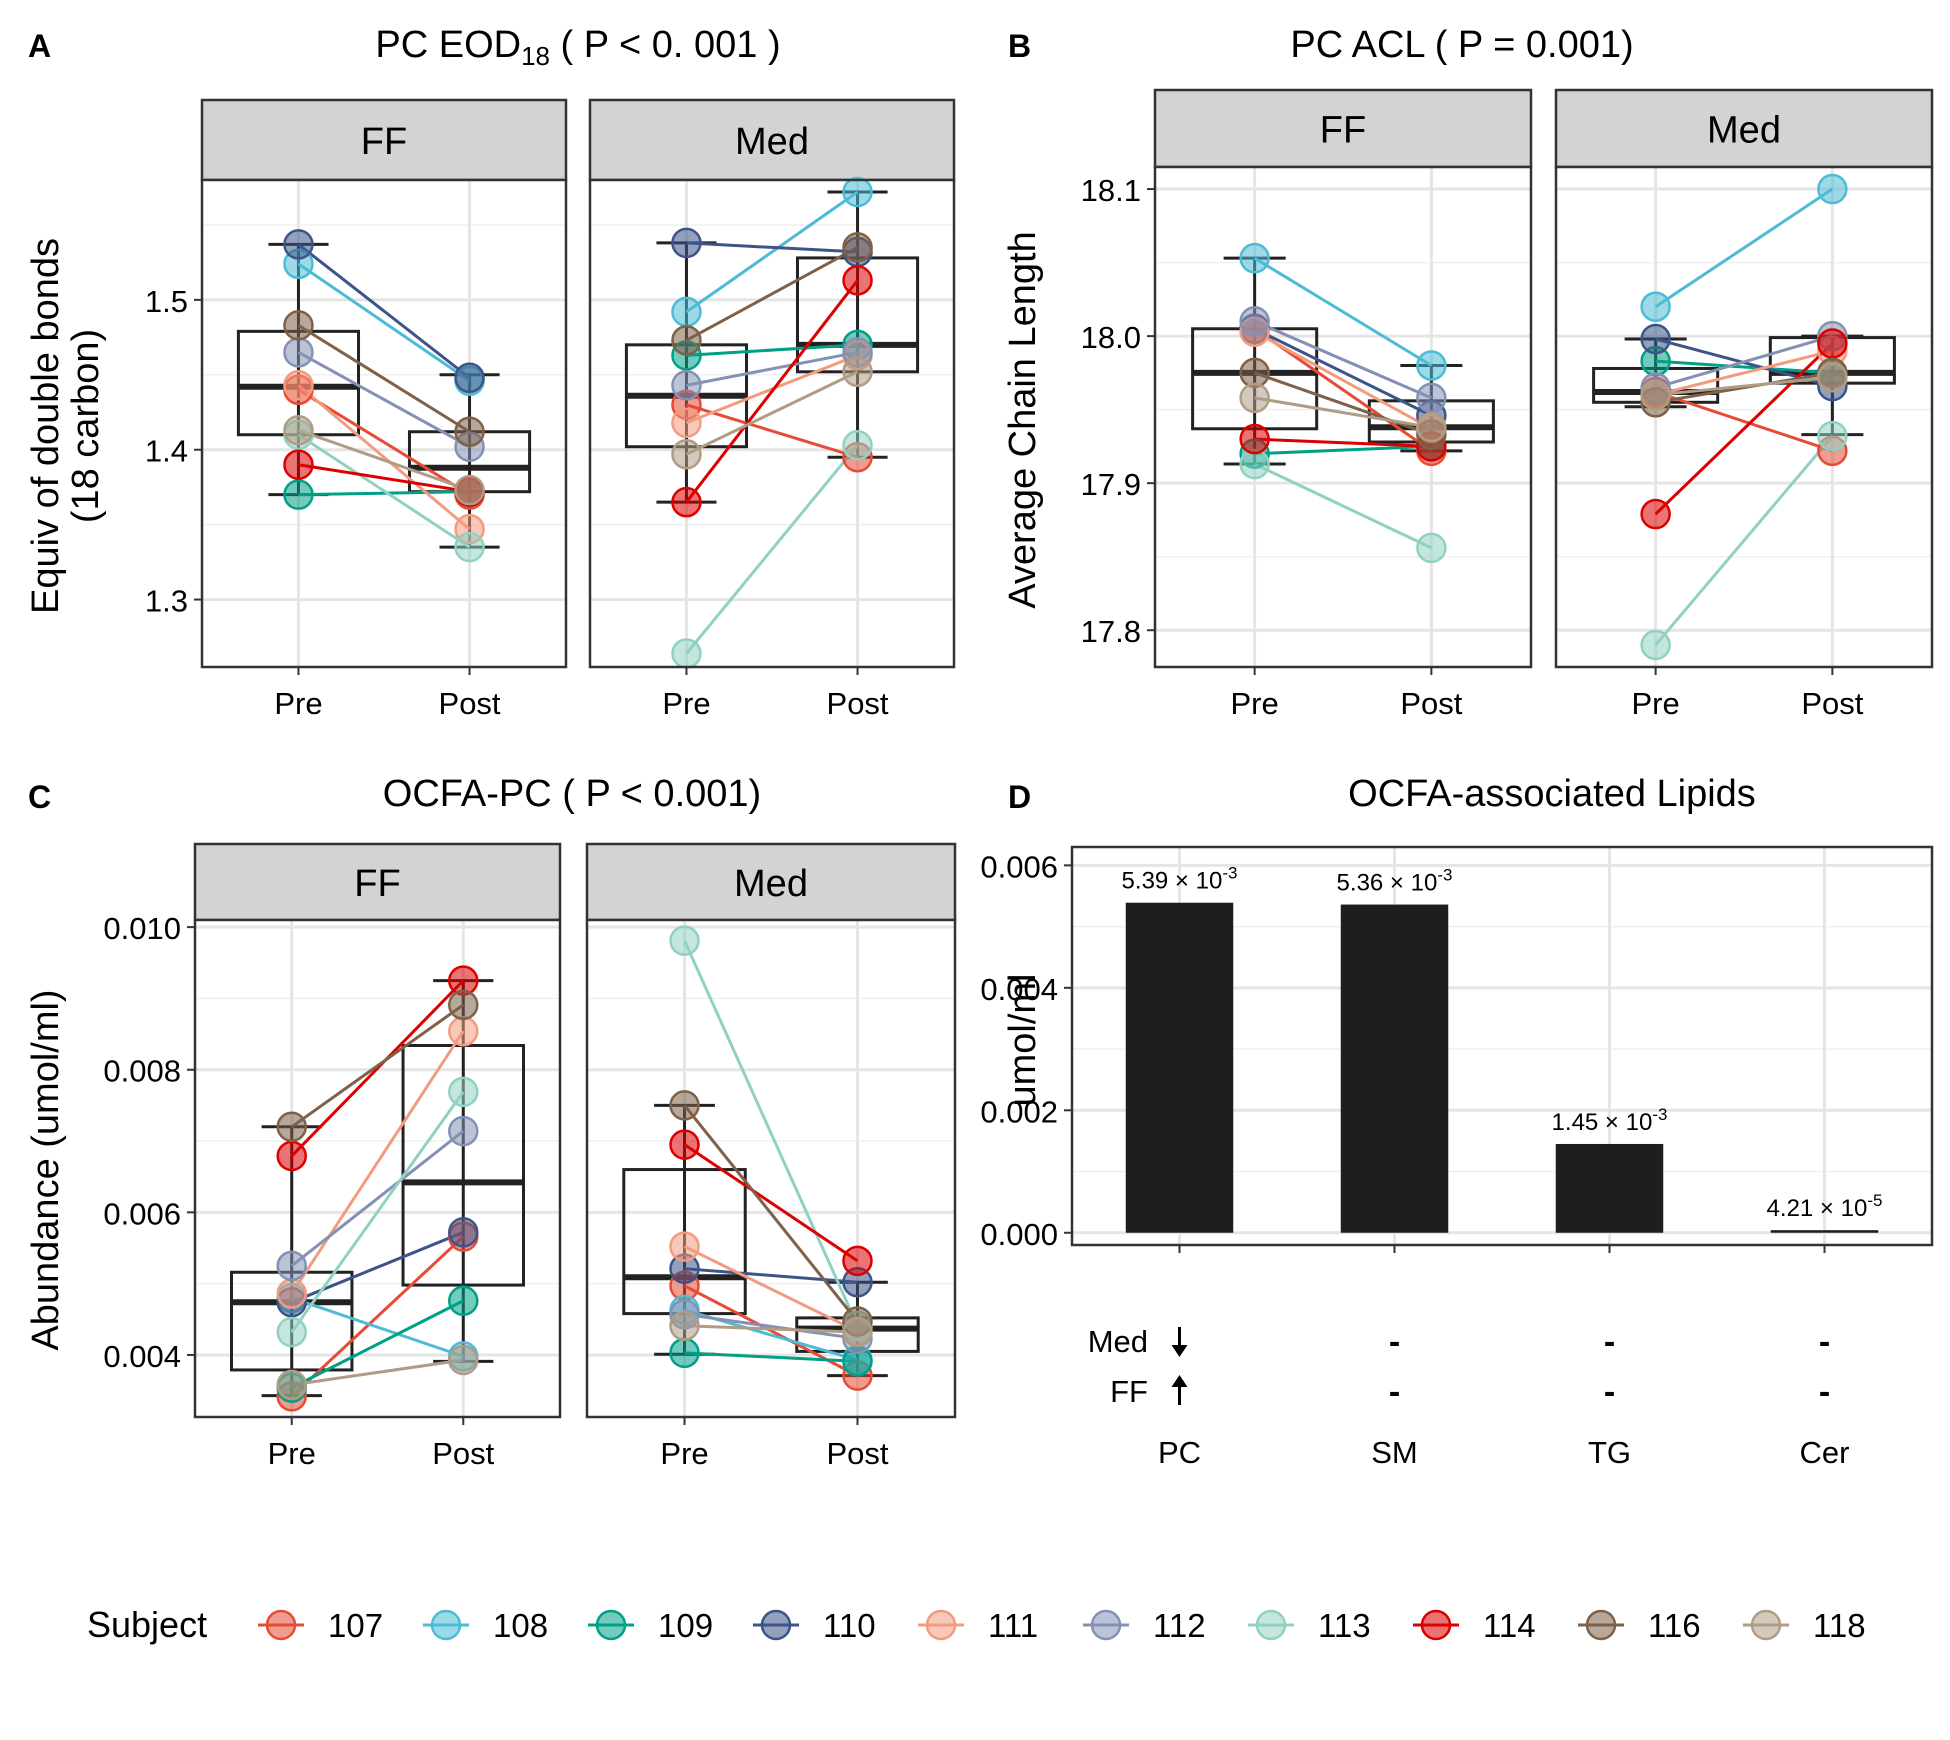  What do you see at coordinates (1825, 1206) in the screenshot?
I see `bar-value-label: 4.21 × 10⁻⁵` at bounding box center [1825, 1206].